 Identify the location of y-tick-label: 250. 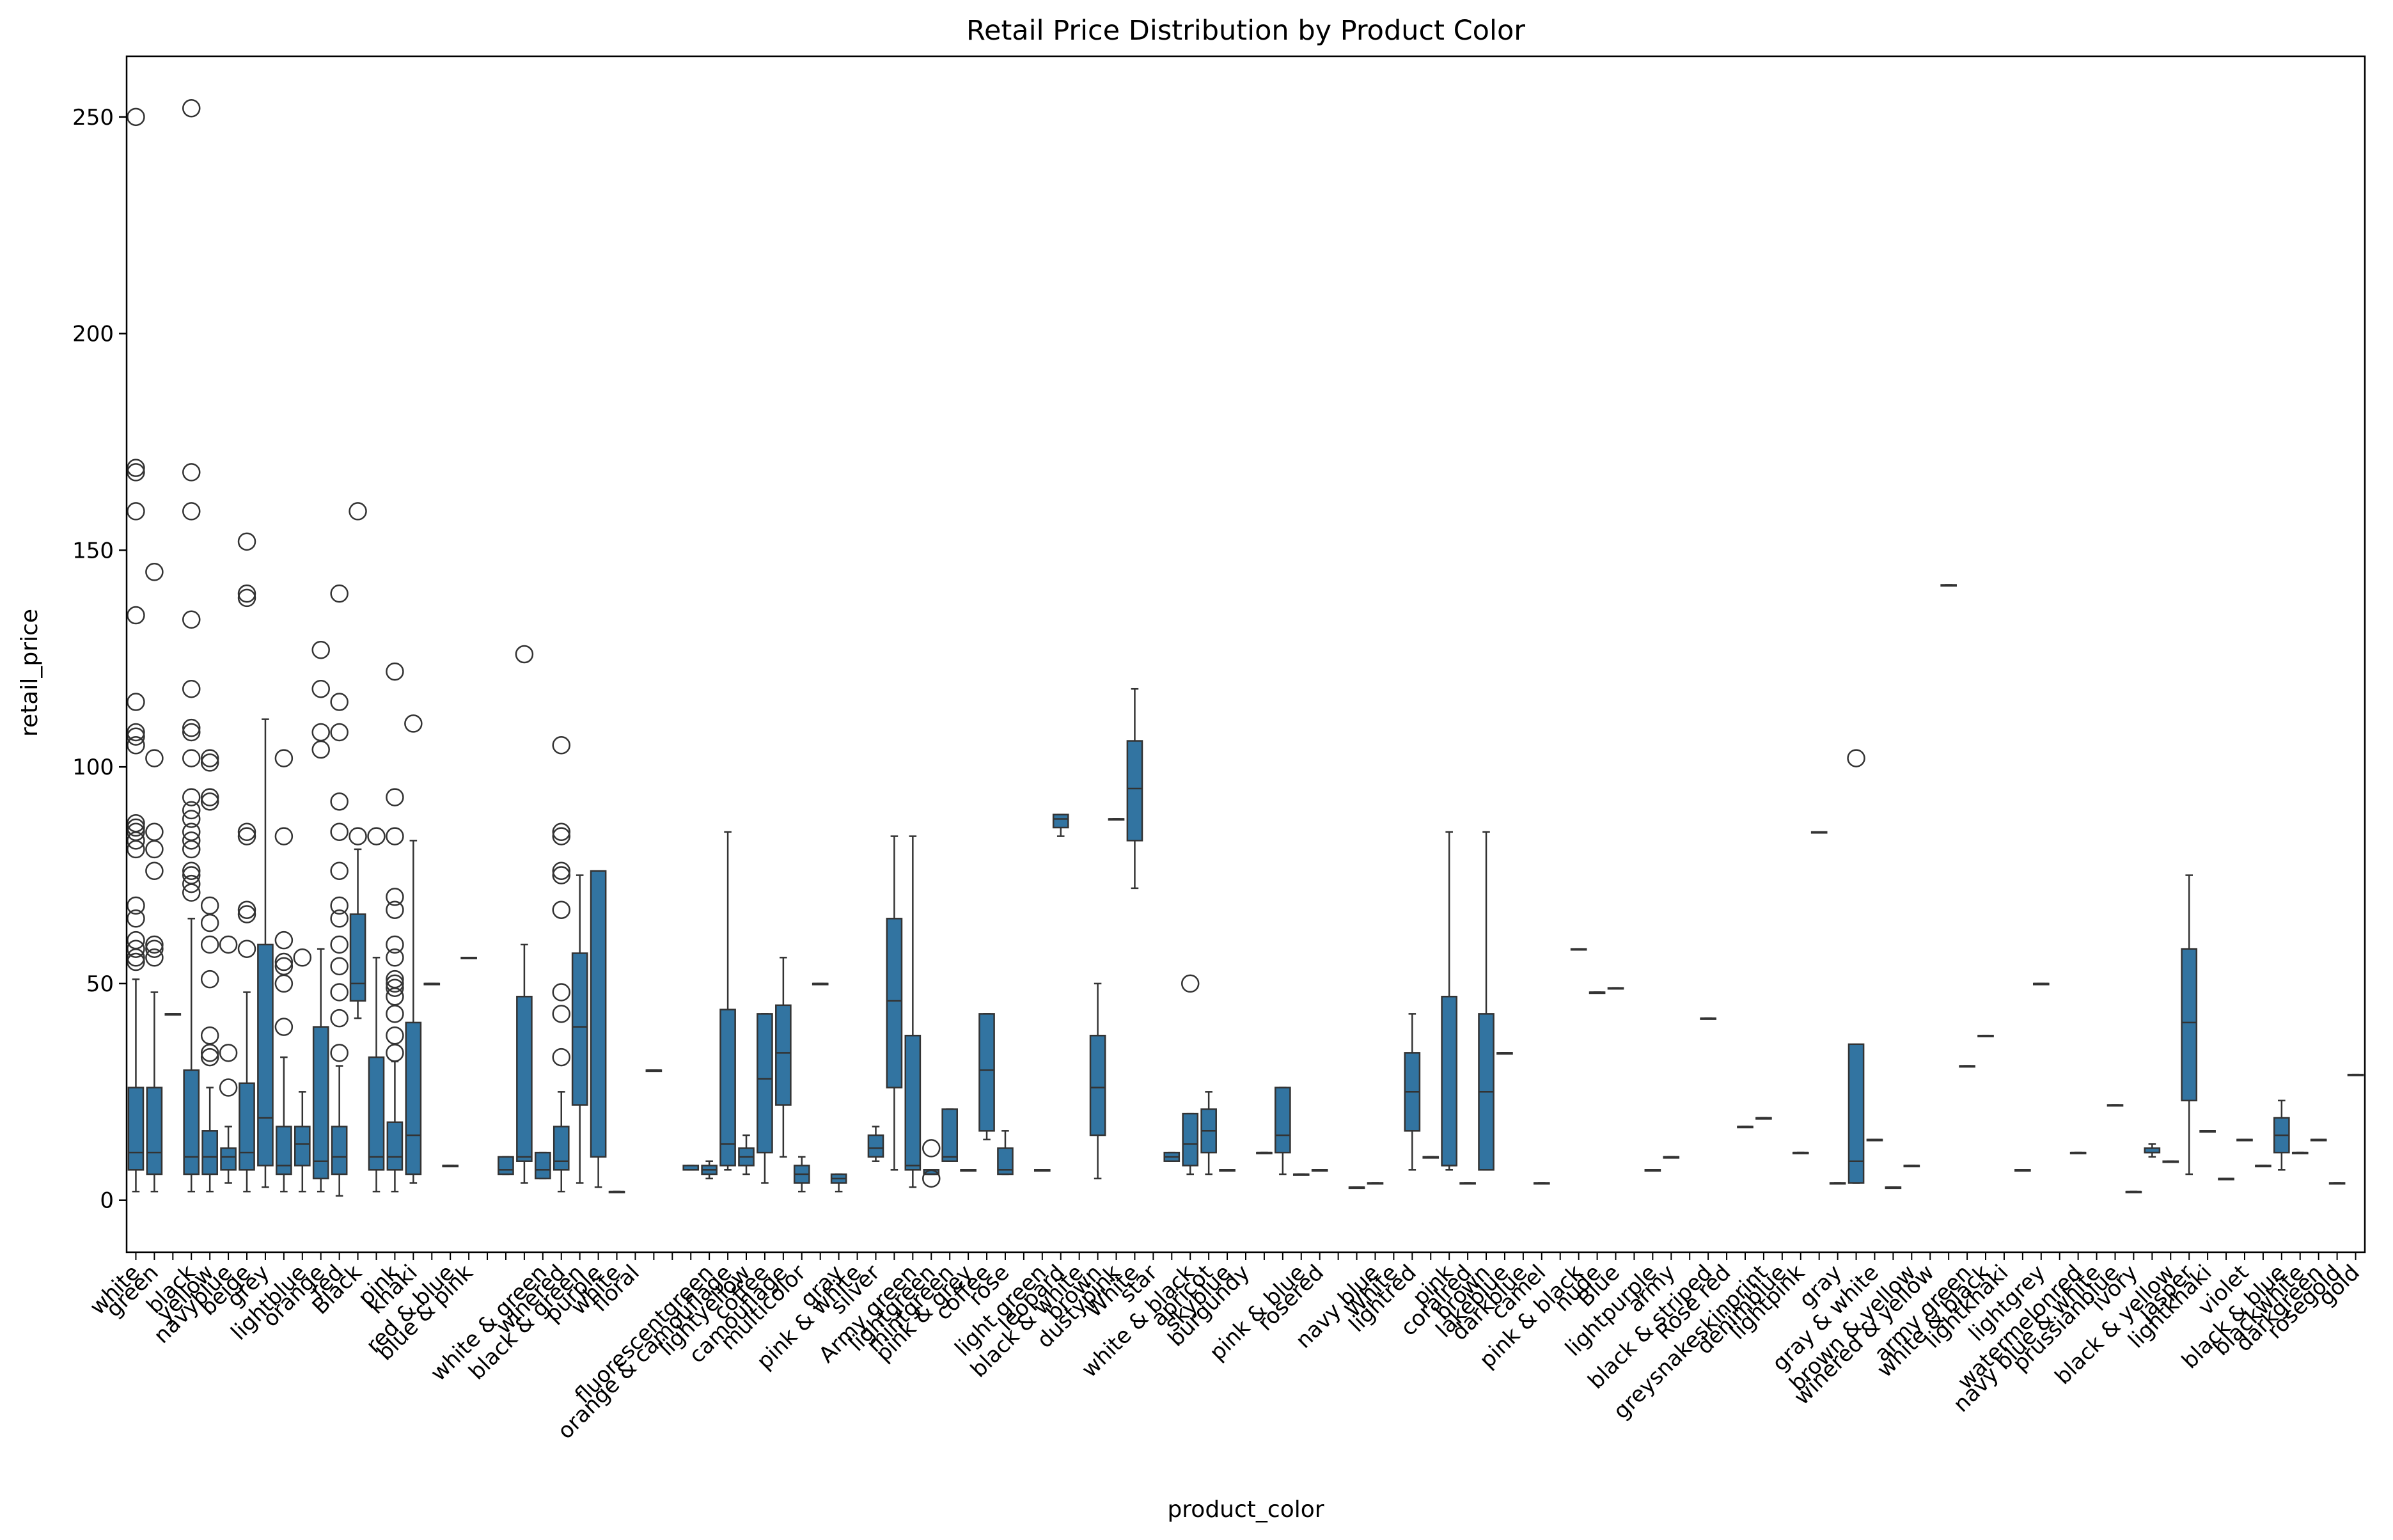
(93, 118).